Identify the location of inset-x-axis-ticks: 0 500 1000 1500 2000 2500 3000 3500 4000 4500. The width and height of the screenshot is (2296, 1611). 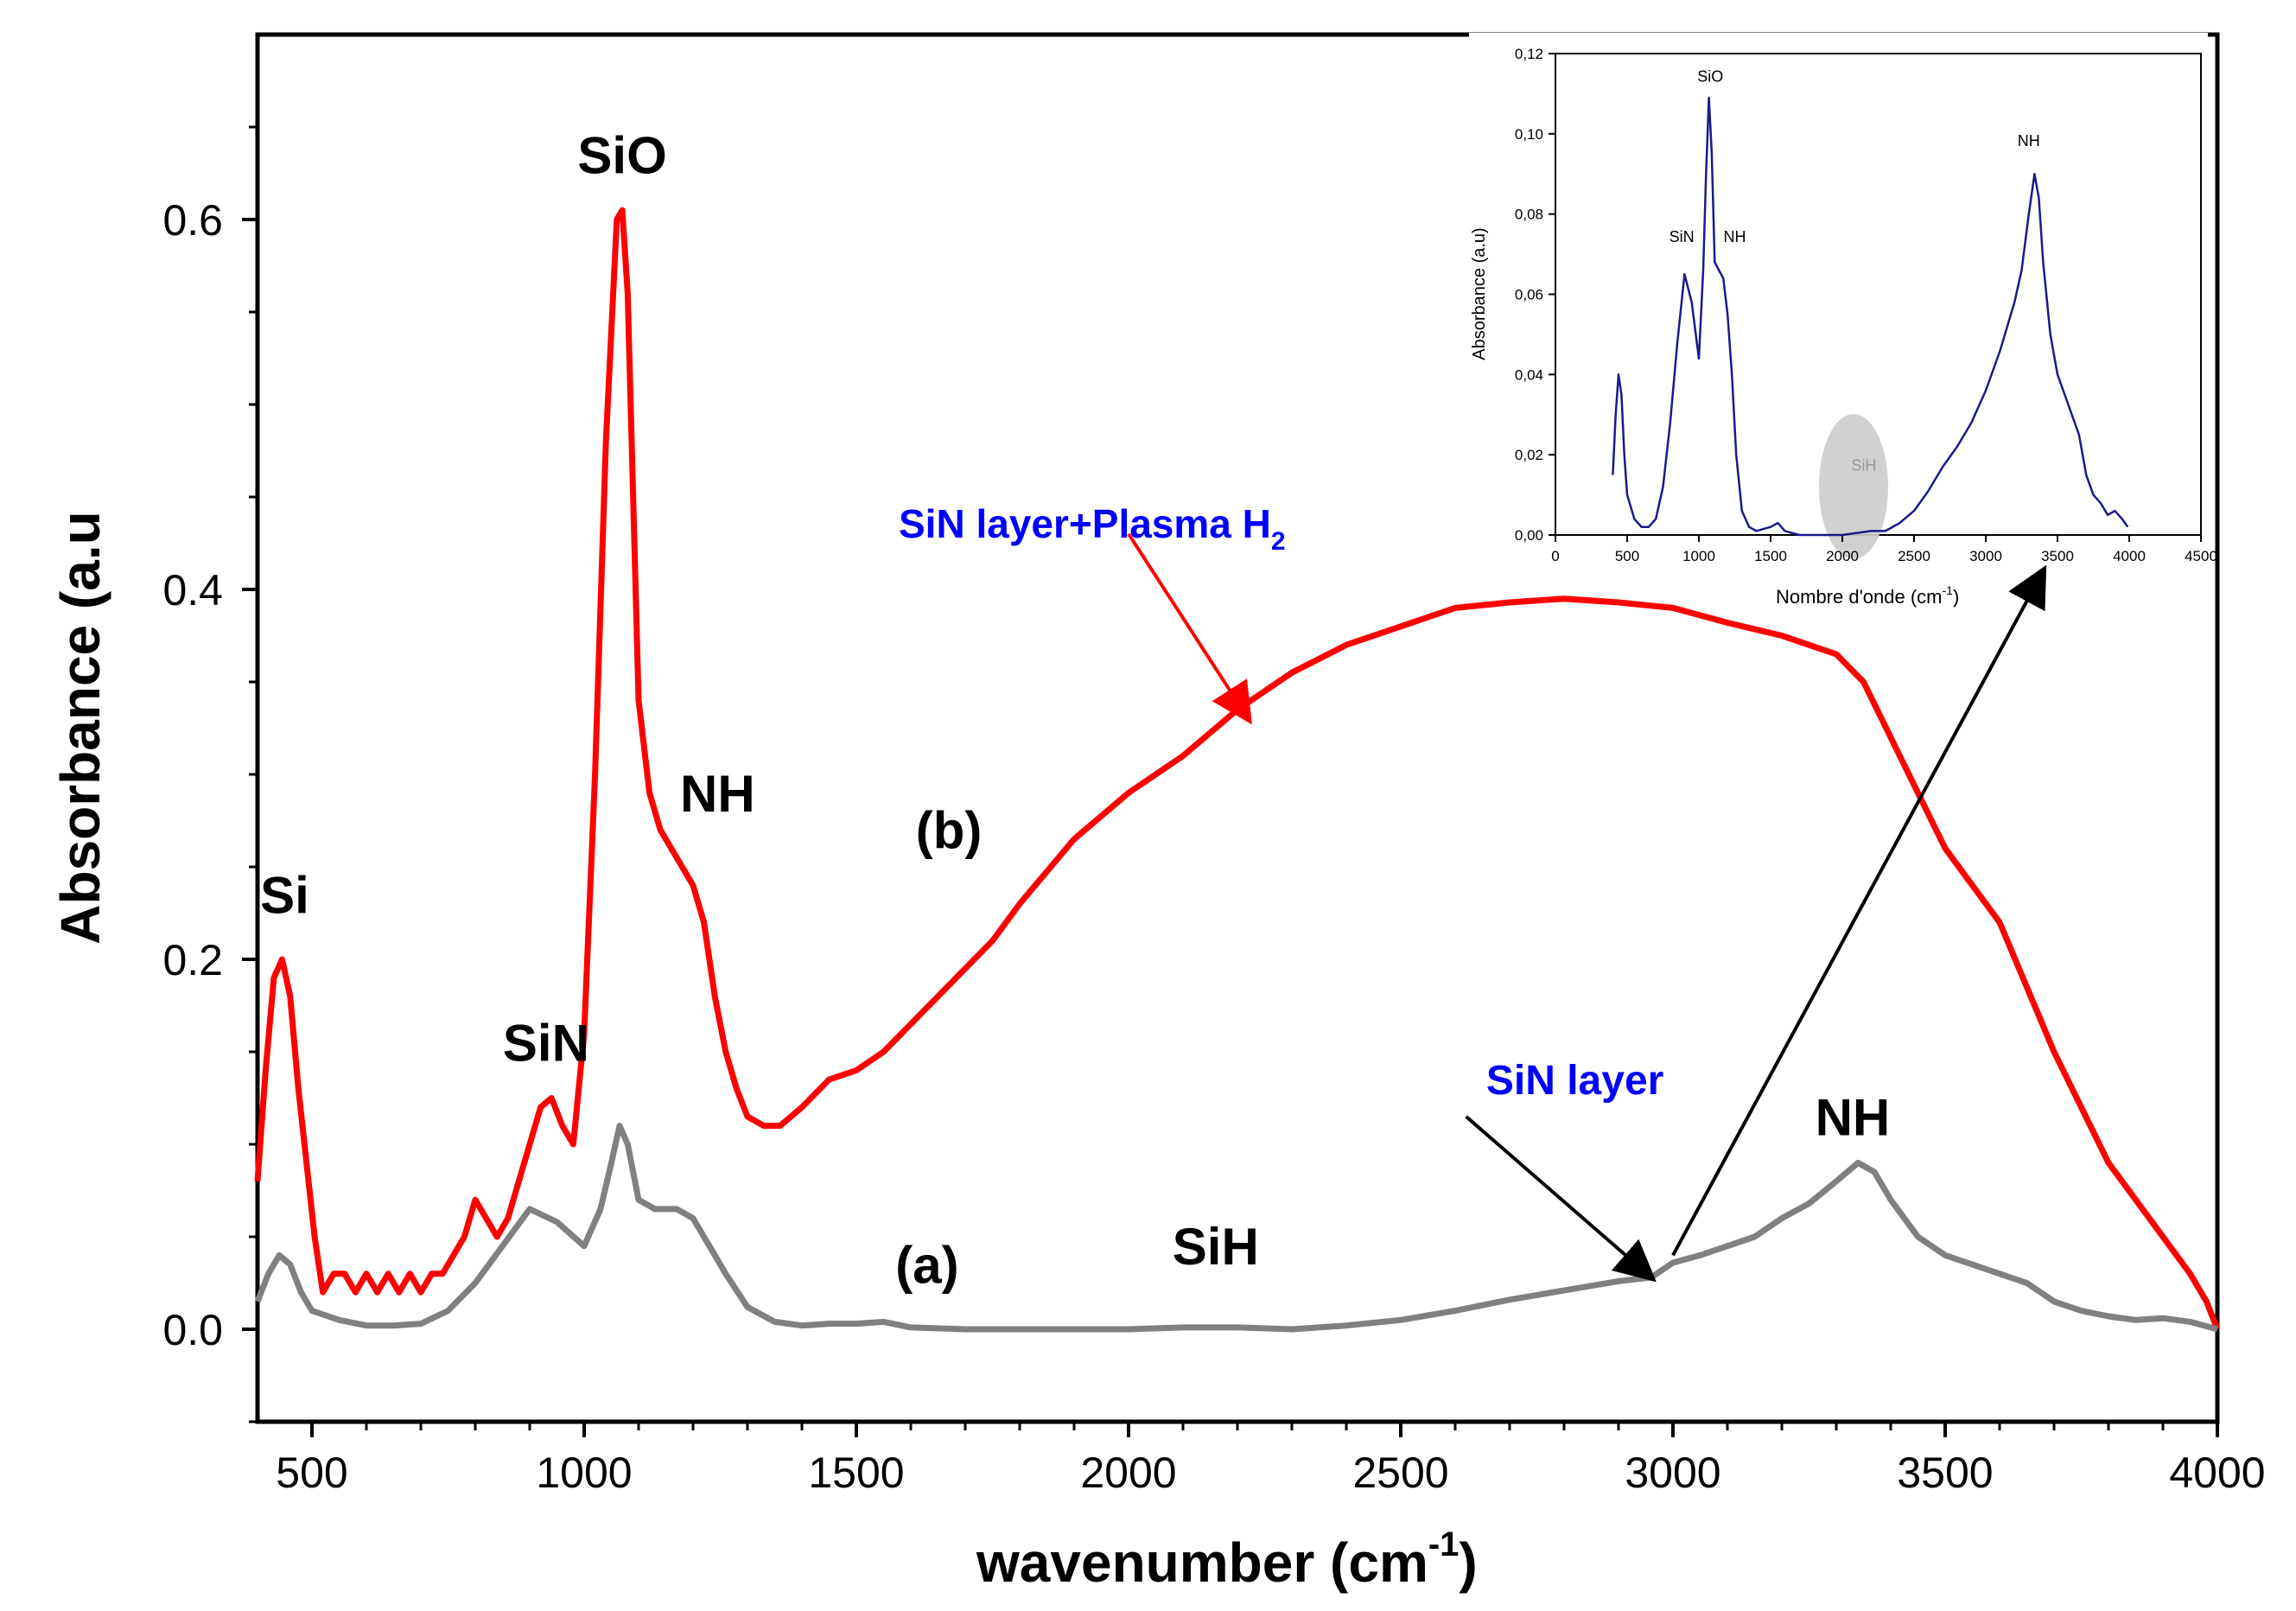
(1884, 549).